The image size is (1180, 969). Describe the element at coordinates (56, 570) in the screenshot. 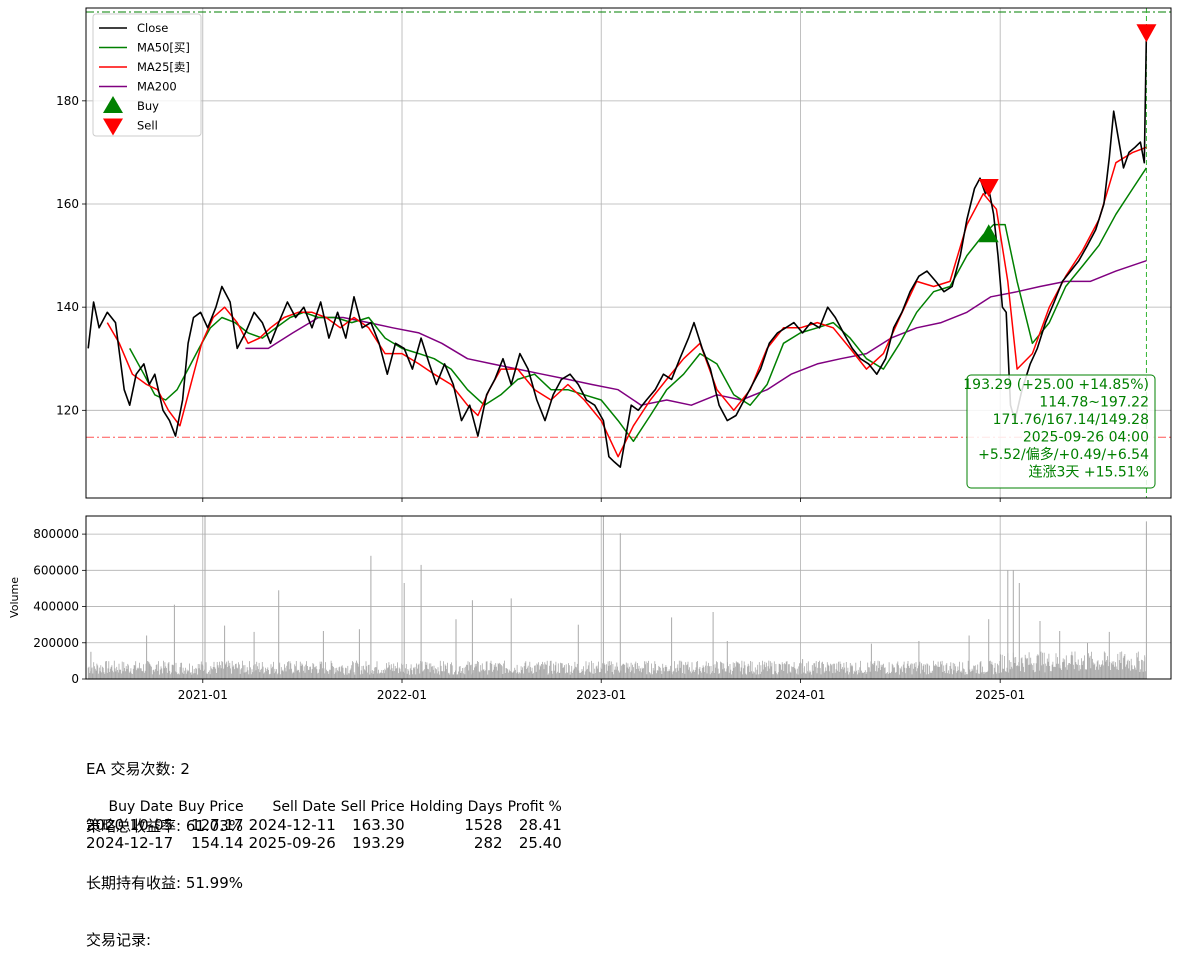

I see `volume-tick-label-y: 600000` at that location.